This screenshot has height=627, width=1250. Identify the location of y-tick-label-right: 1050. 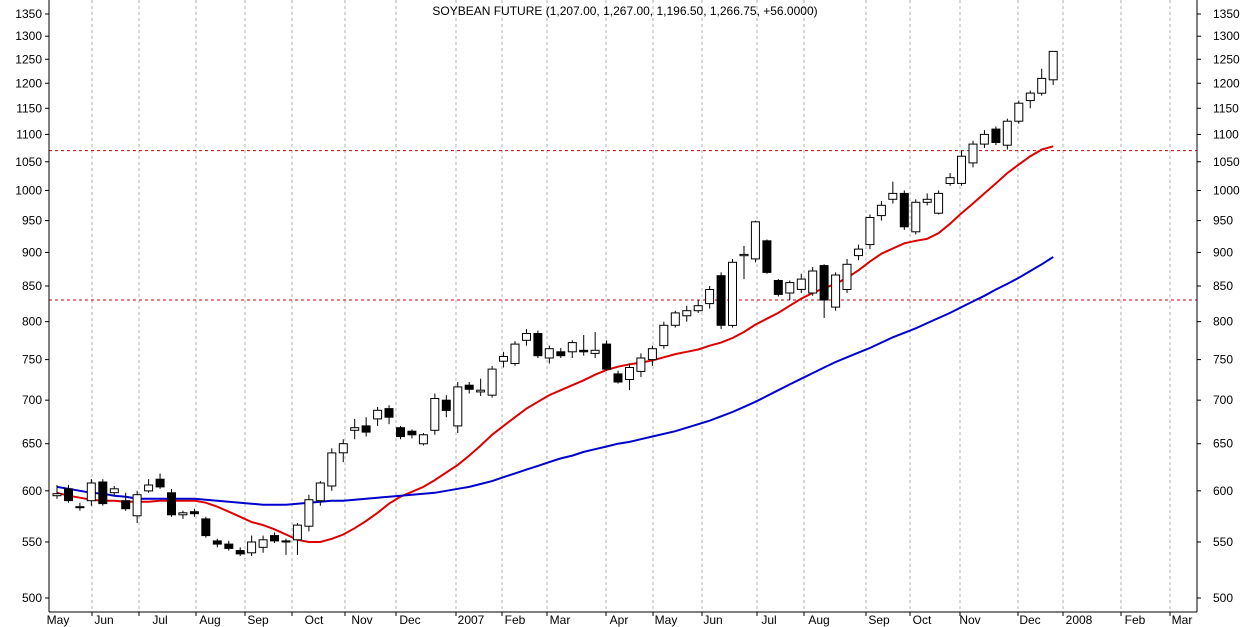
(1226, 162).